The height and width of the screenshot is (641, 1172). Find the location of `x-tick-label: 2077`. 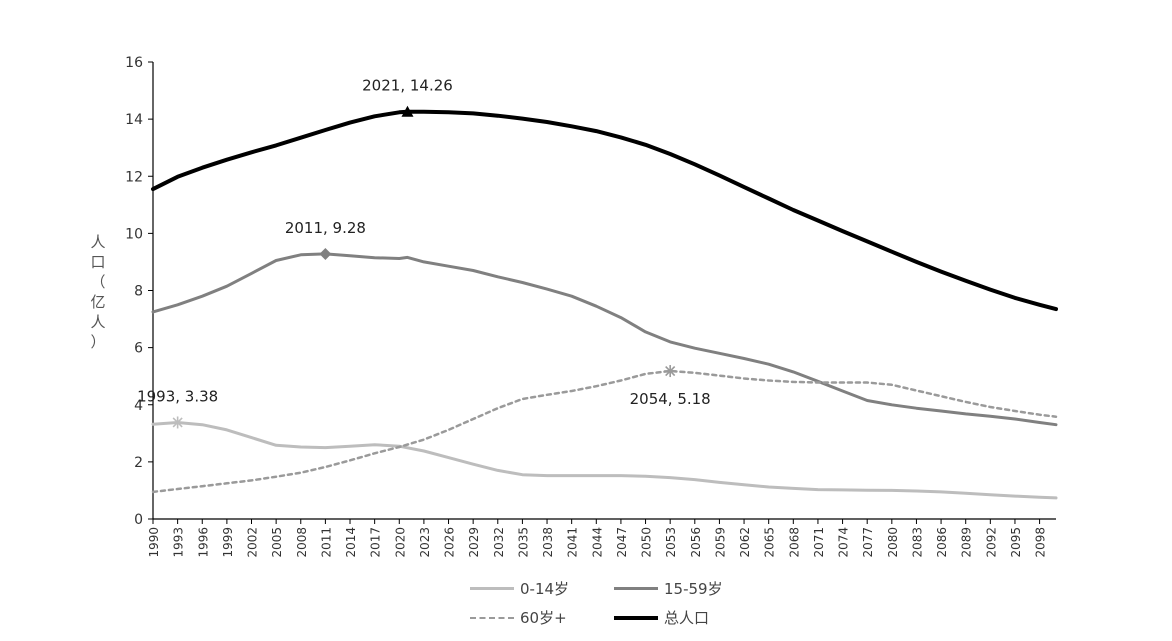

x-tick-label: 2077 is located at coordinates (868, 542).